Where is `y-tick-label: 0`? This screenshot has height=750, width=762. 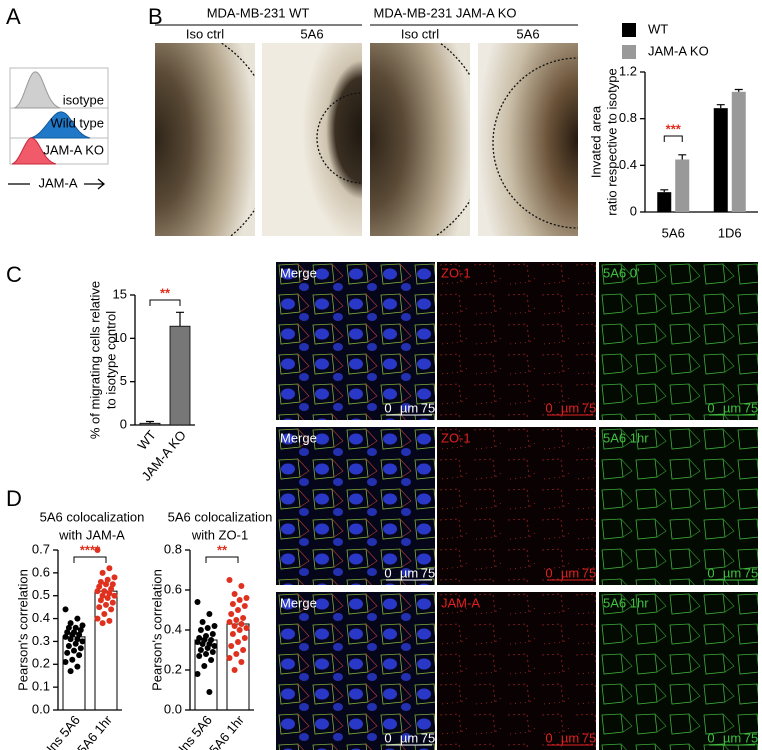
y-tick-label: 0 is located at coordinates (123, 423).